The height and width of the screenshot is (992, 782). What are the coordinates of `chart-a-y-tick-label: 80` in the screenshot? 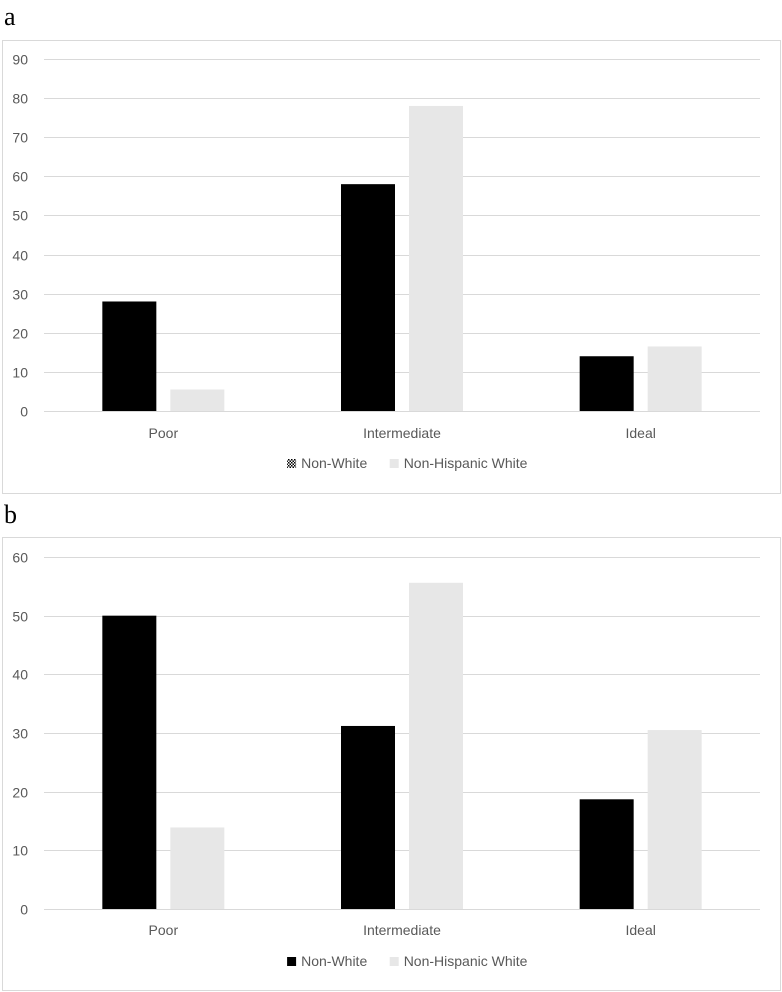 It's located at (20, 99).